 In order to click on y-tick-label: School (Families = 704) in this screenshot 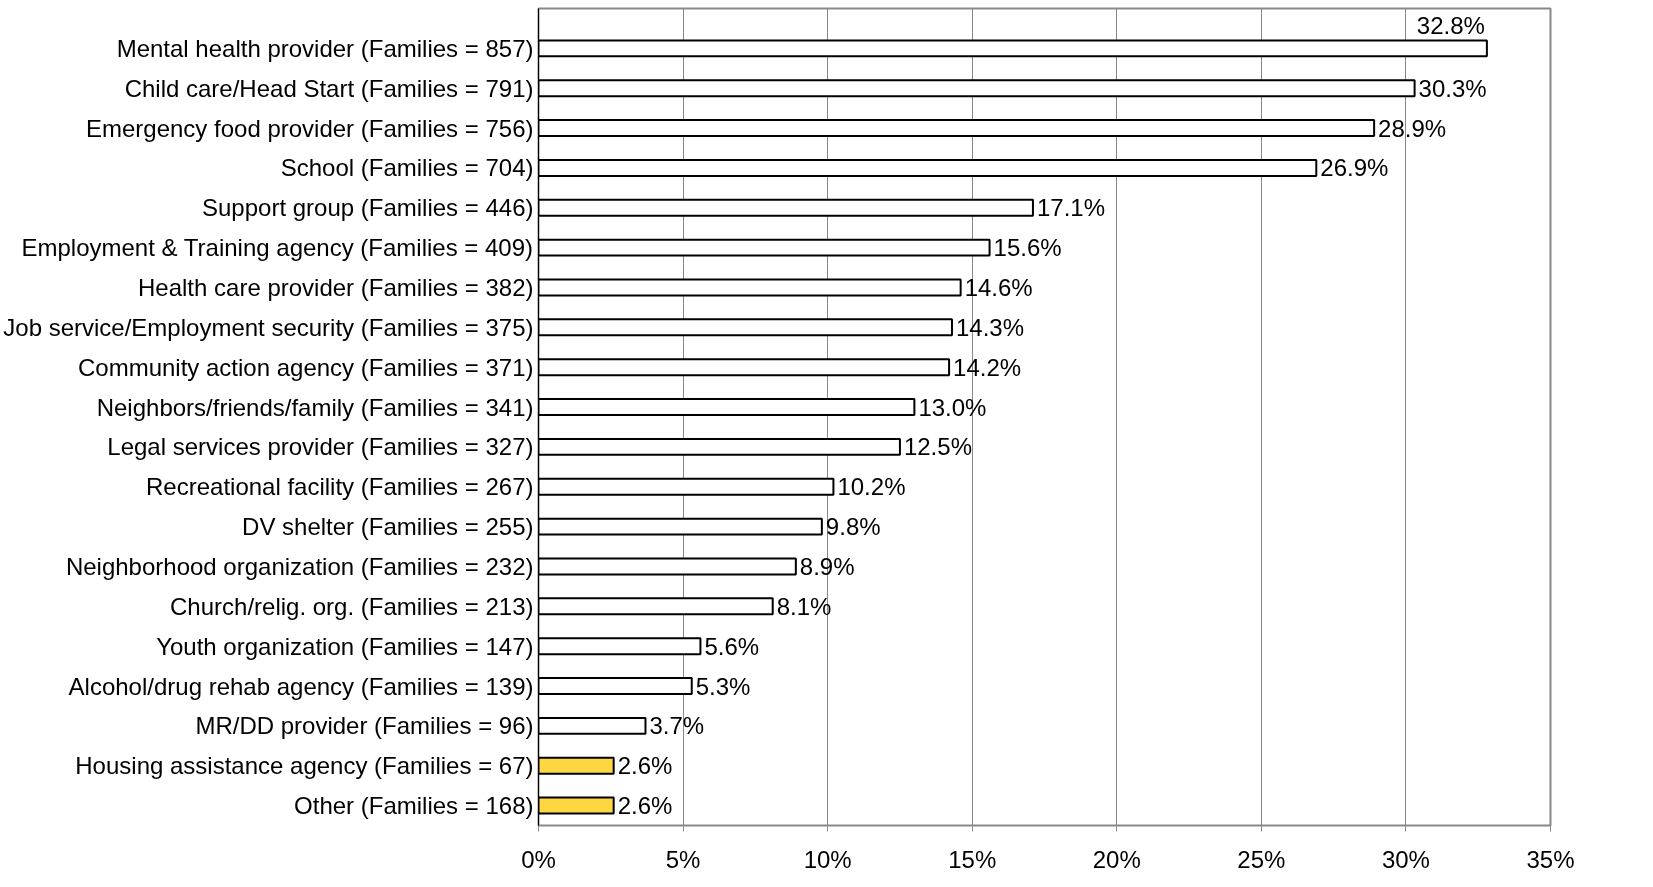, I will do `click(407, 168)`.